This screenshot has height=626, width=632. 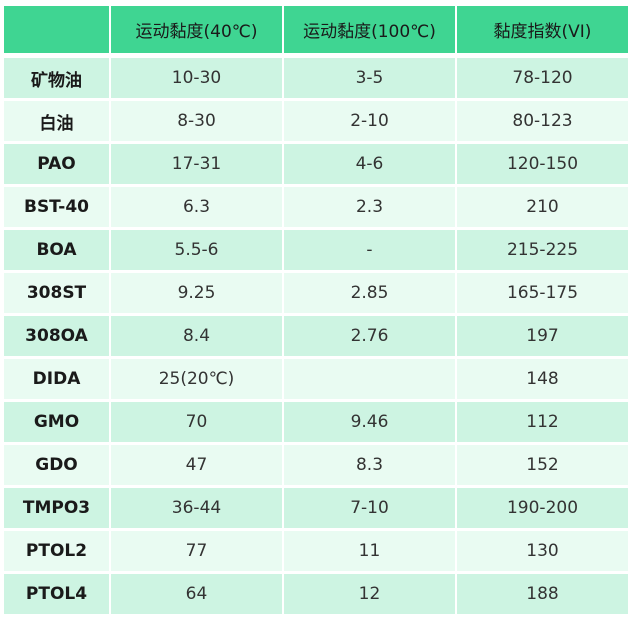 What do you see at coordinates (197, 294) in the screenshot?
I see `viscosity-40c-cell: 9.25` at bounding box center [197, 294].